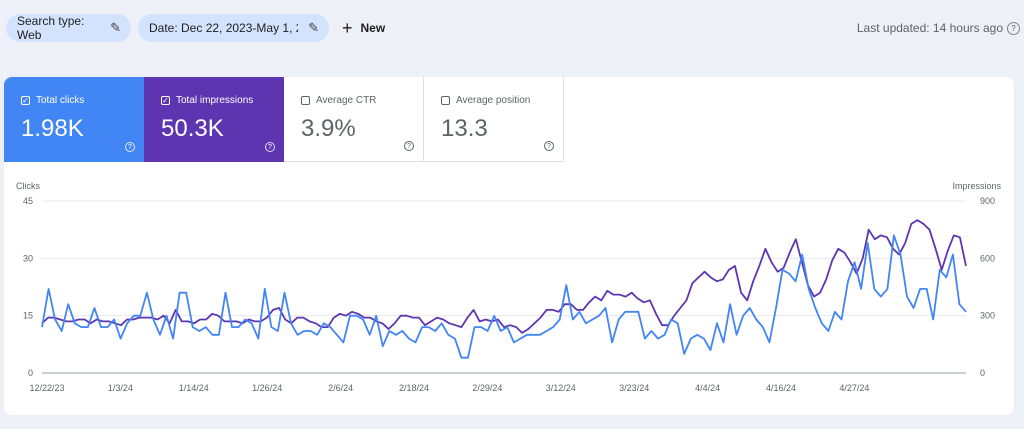 The height and width of the screenshot is (429, 1024). I want to click on right-tick-label: 600, so click(987, 258).